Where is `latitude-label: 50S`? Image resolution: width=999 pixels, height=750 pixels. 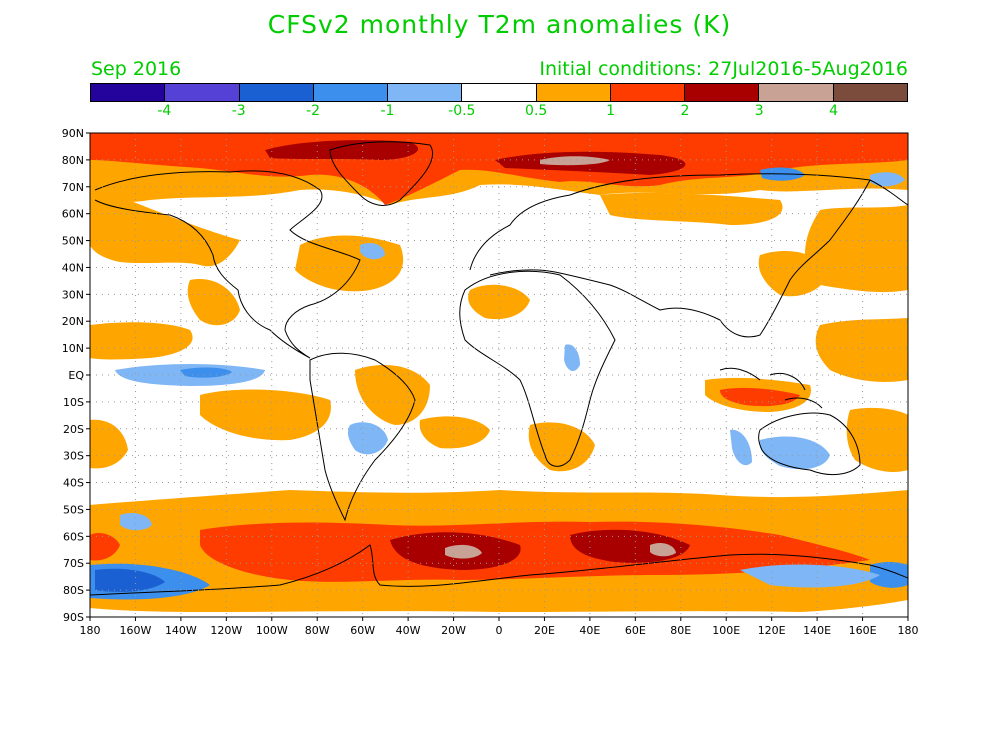 latitude-label: 50S is located at coordinates (73, 509).